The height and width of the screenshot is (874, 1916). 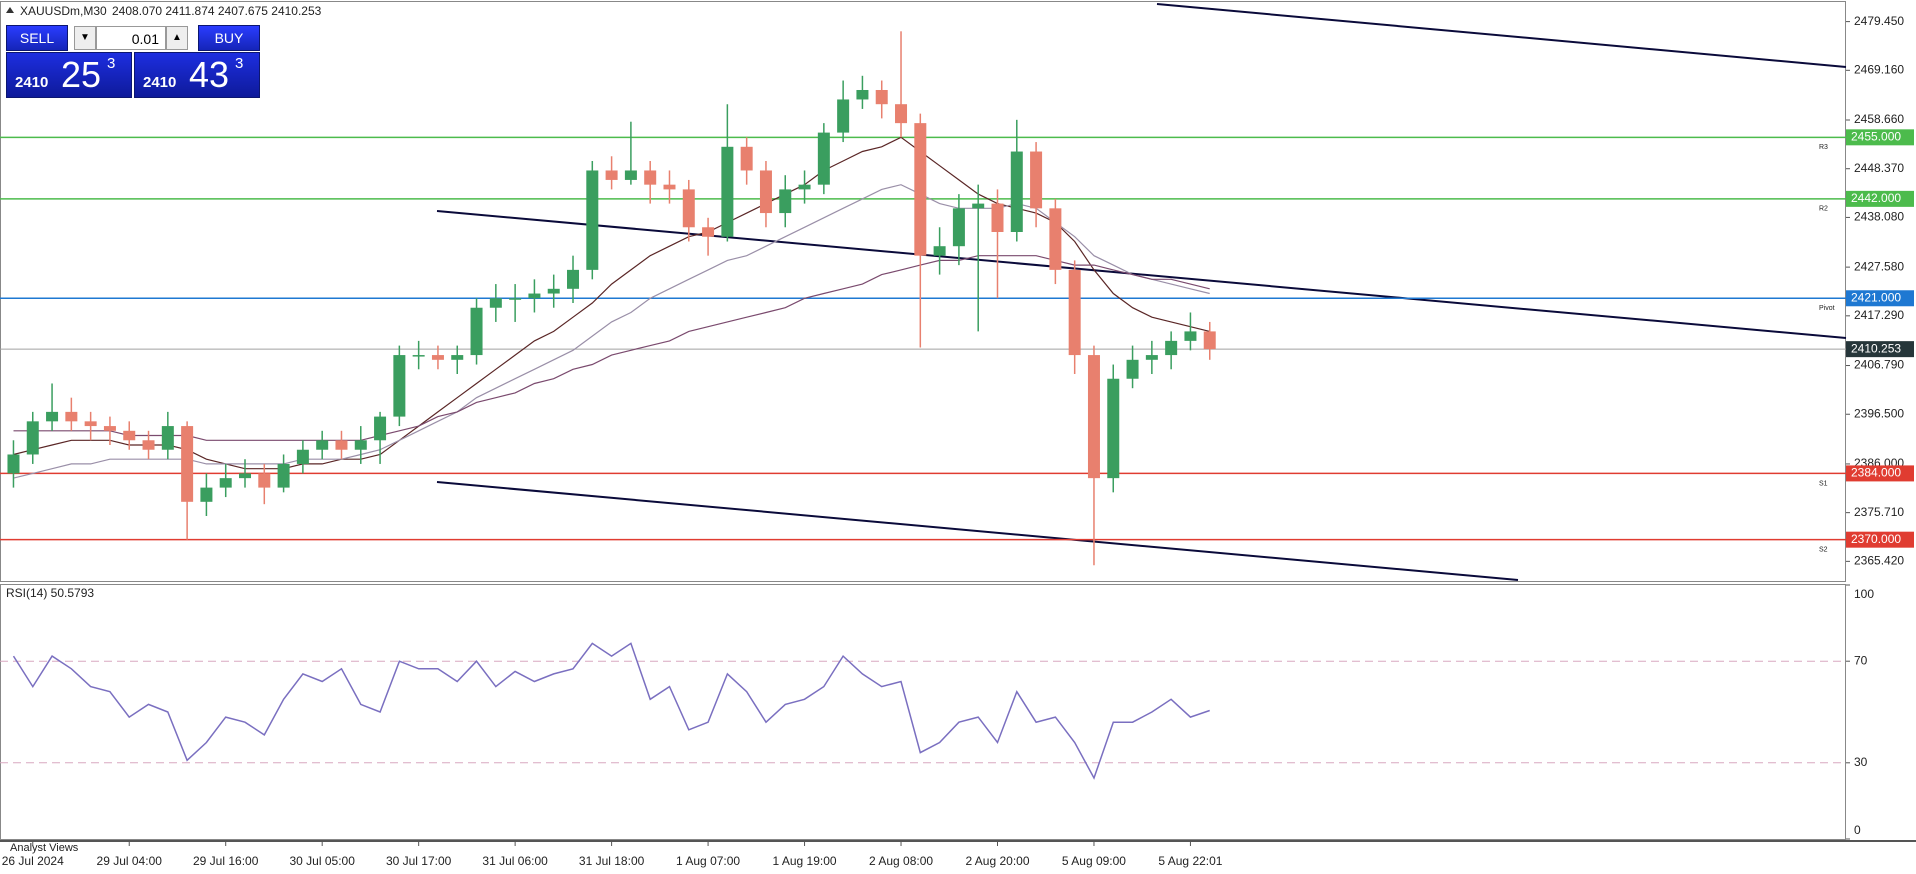 I want to click on x-tick-label: 1 Aug 07:00, so click(x=708, y=861).